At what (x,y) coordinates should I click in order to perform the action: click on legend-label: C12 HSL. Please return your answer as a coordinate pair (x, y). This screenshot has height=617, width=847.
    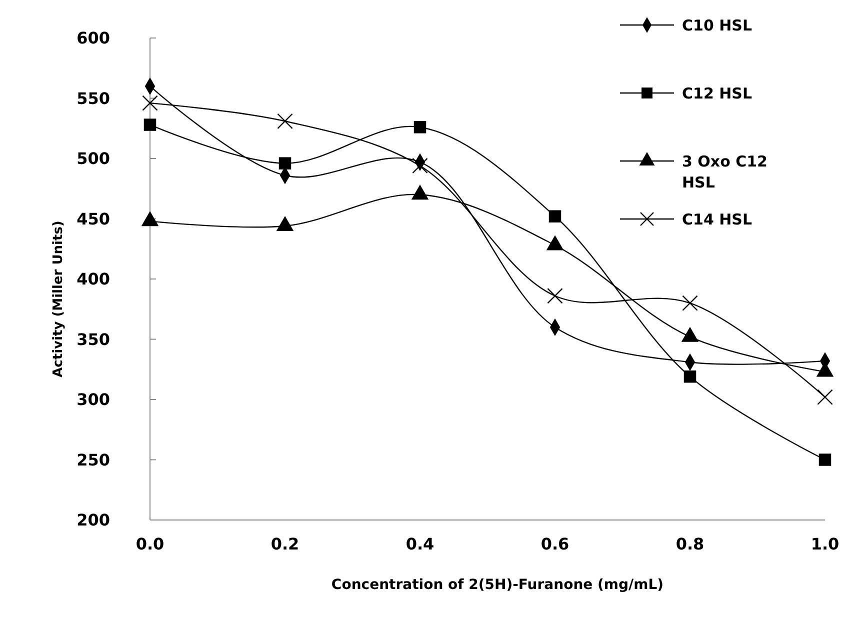
    Looking at the image, I should click on (717, 93).